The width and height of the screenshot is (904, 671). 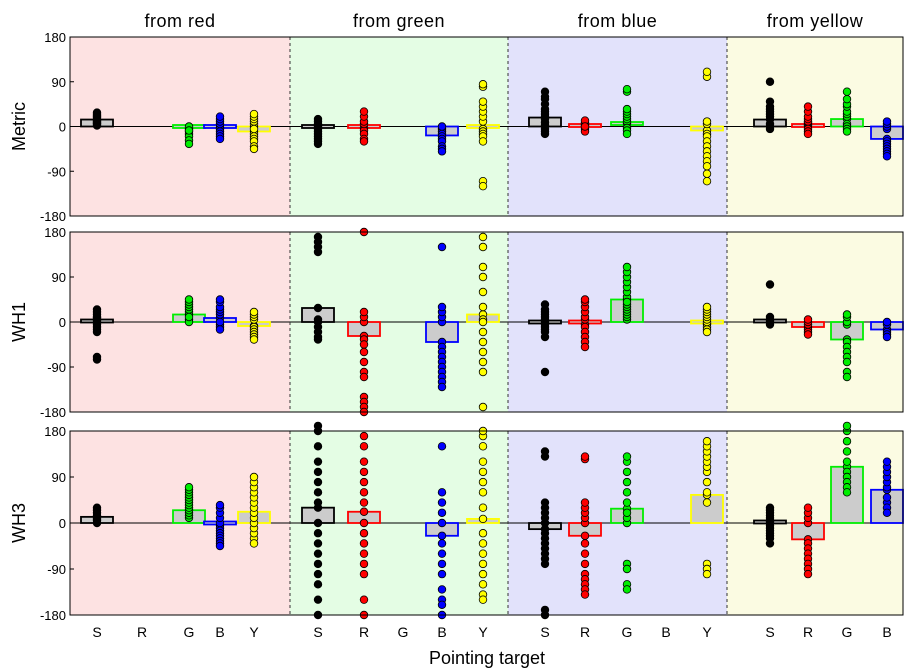 What do you see at coordinates (403, 632) in the screenshot?
I see `x-tick-label-G: G` at bounding box center [403, 632].